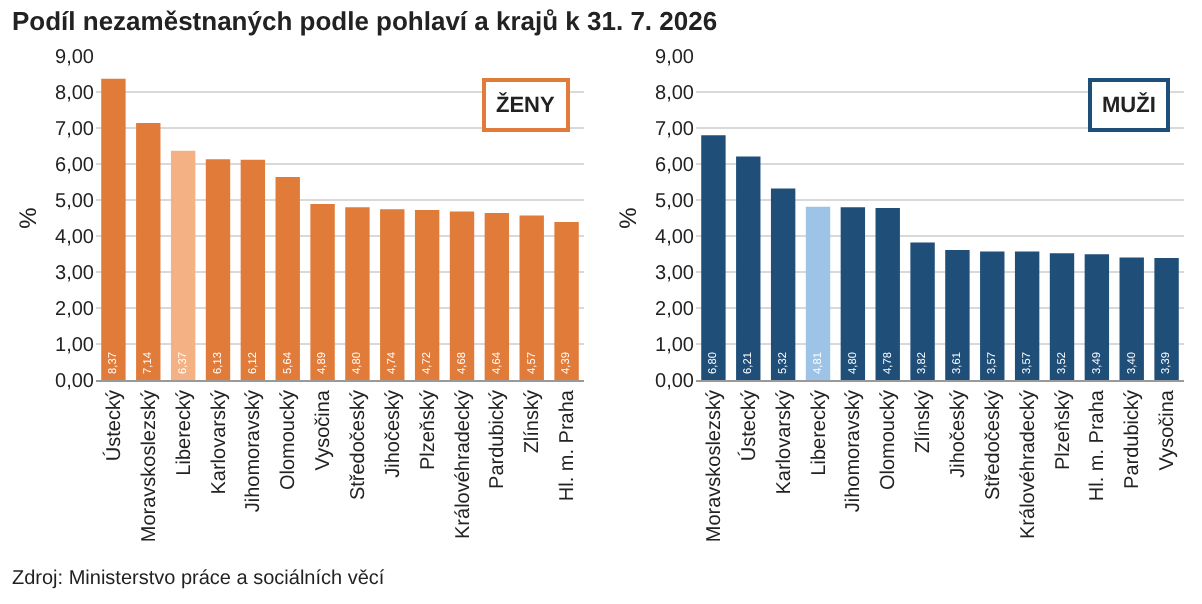  What do you see at coordinates (1129, 105) in the screenshot?
I see `annotation: MUŽI` at bounding box center [1129, 105].